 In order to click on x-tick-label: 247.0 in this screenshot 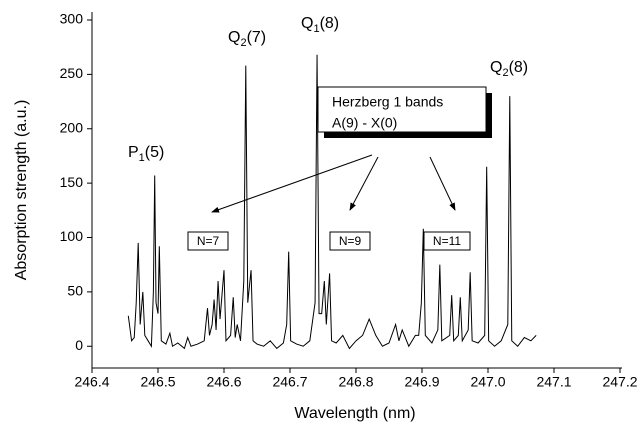, I will do `click(487, 382)`.